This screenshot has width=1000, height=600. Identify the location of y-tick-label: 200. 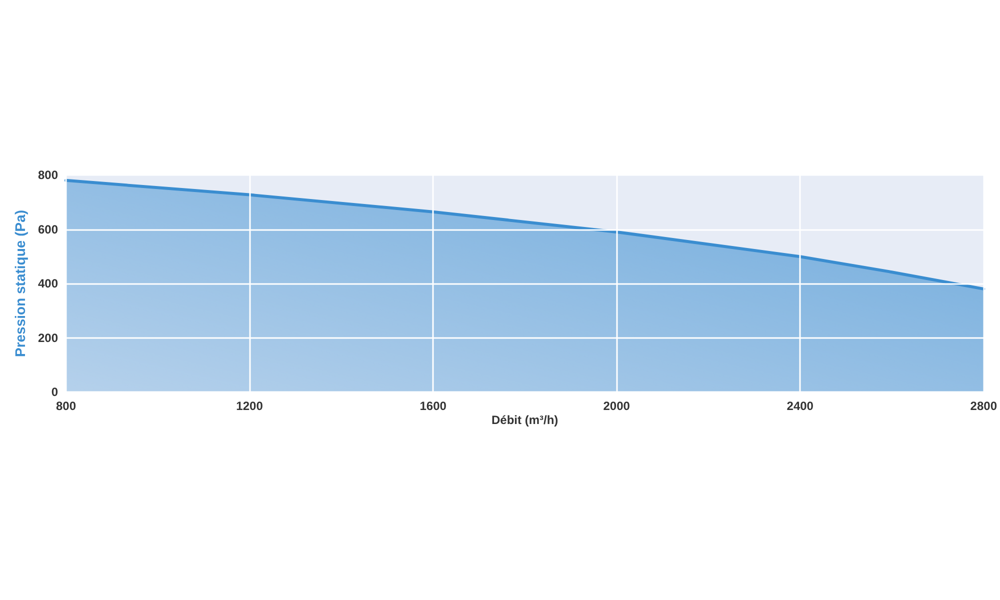
(48, 337).